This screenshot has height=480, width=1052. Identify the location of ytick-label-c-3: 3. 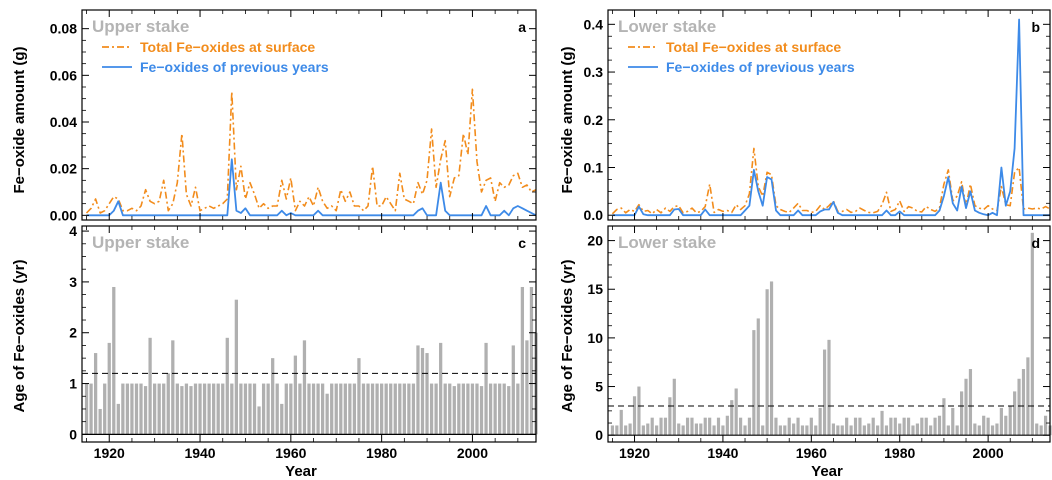
(73, 282).